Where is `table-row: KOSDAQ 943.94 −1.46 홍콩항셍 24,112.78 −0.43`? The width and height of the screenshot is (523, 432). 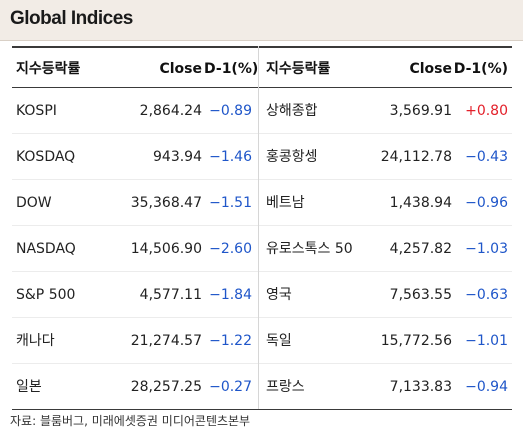
table-row: KOSDAQ 943.94 −1.46 홍콩항셍 24,112.78 −0.43 is located at coordinates (262, 157).